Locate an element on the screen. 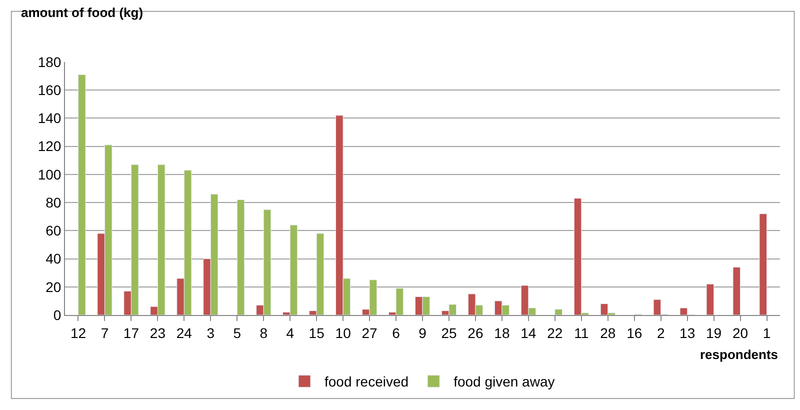 Image resolution: width=800 pixels, height=410 pixels. x-tick-label: 28 is located at coordinates (608, 332).